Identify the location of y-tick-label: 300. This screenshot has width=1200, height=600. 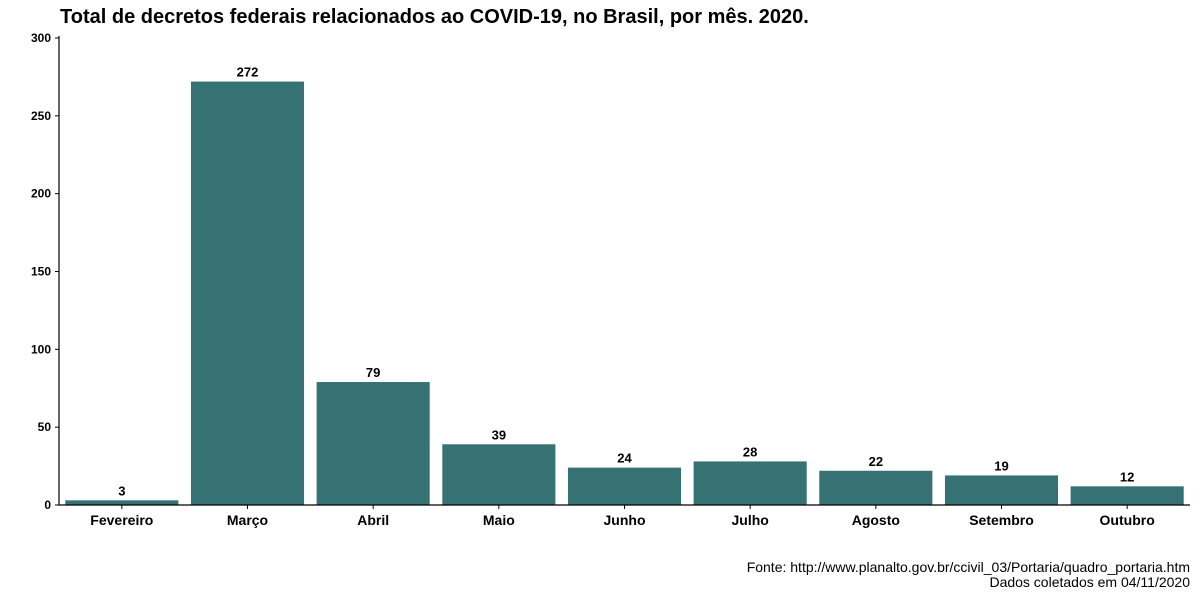
(41, 38).